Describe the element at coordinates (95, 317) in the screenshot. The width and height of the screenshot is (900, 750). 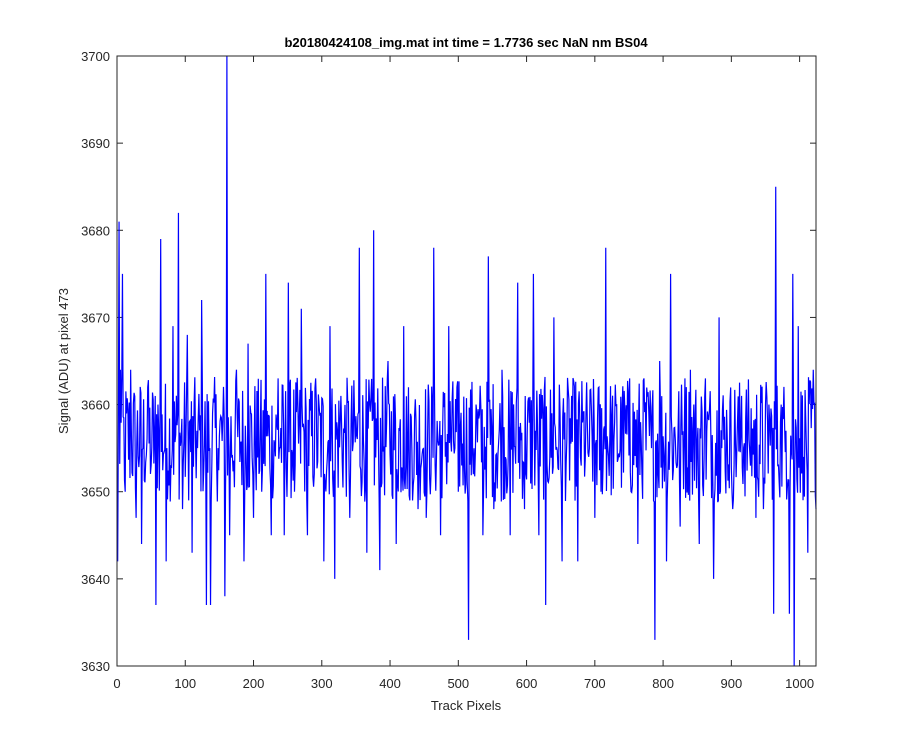
I see `y-tick-label: 3670` at that location.